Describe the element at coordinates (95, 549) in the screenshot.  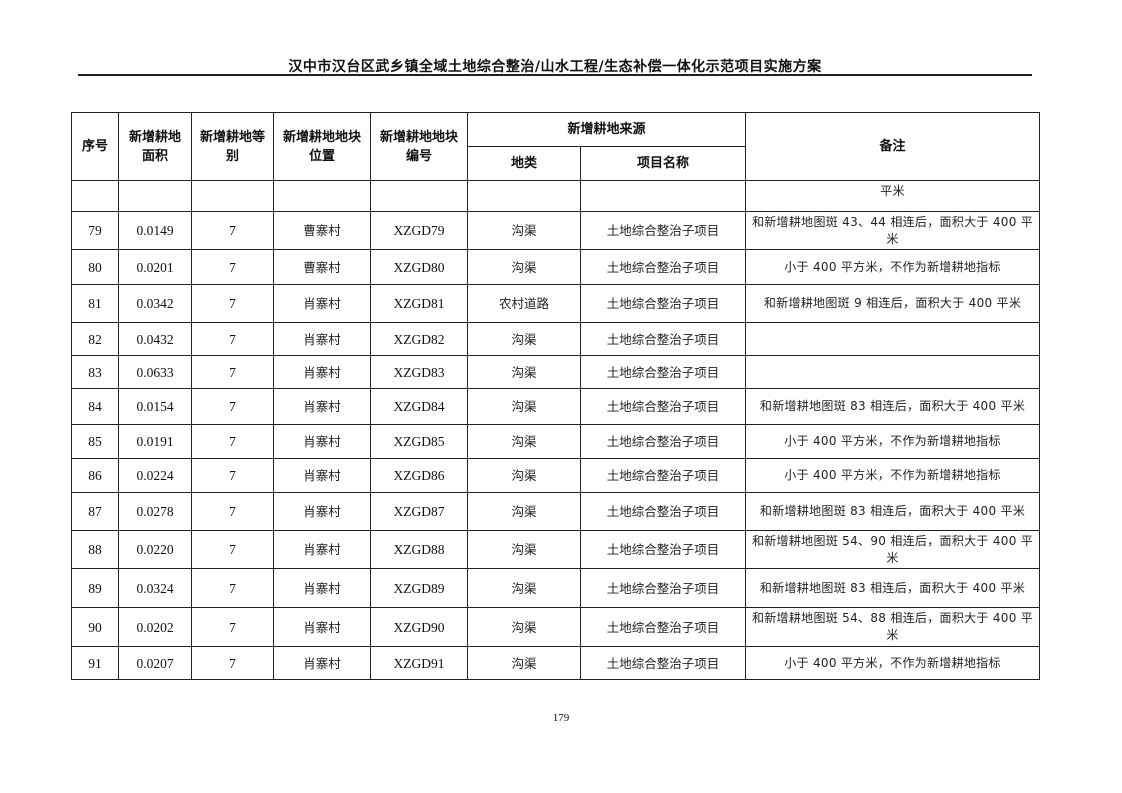
I see `cell-seq: 88` at that location.